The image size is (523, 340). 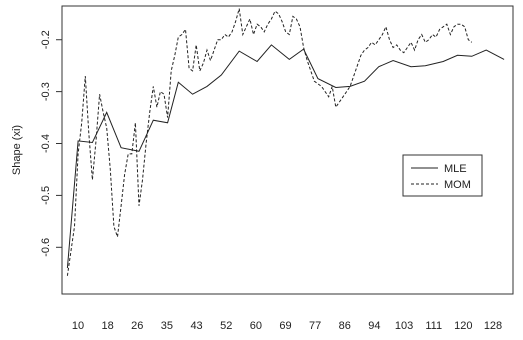 I want to click on y-tick-label: -0.4, so click(x=46, y=143).